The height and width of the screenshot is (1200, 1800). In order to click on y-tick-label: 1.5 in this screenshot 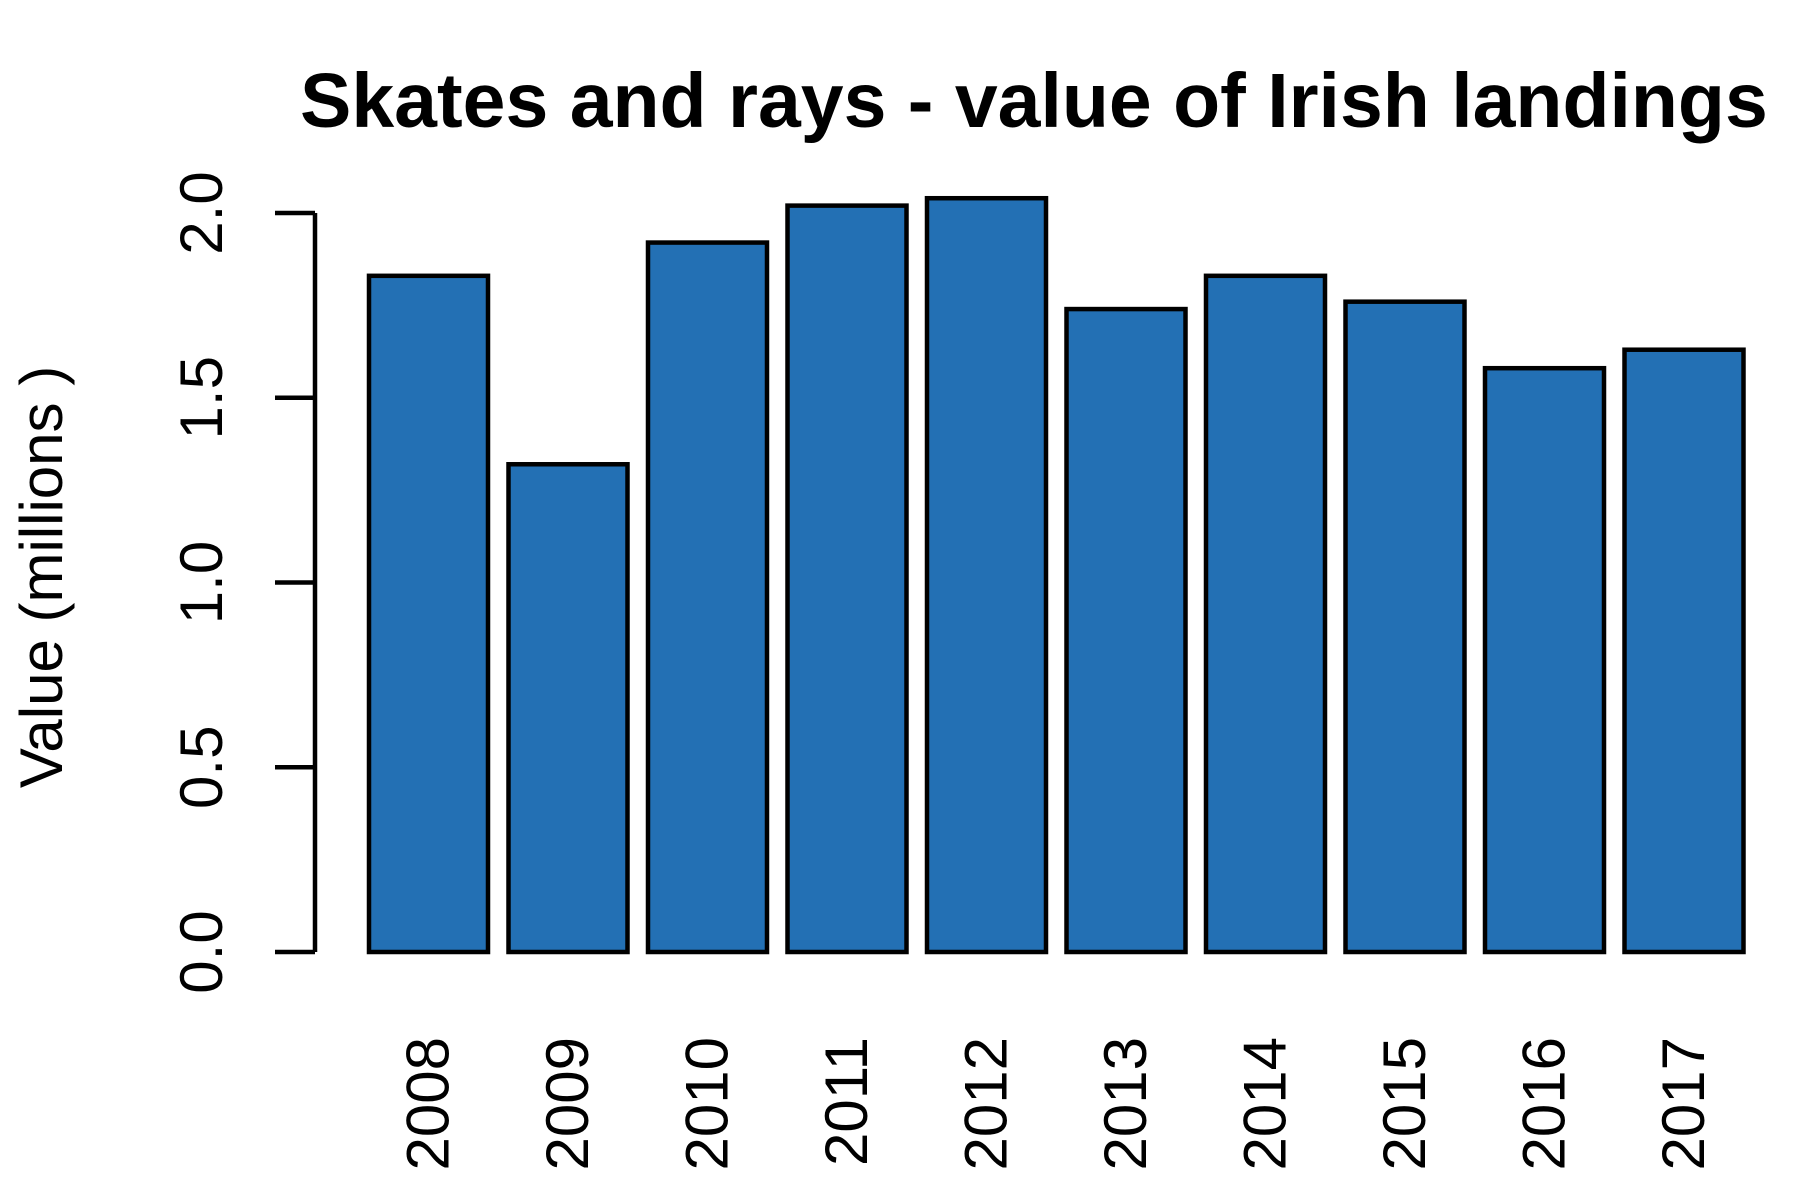, I will do `click(201, 397)`.